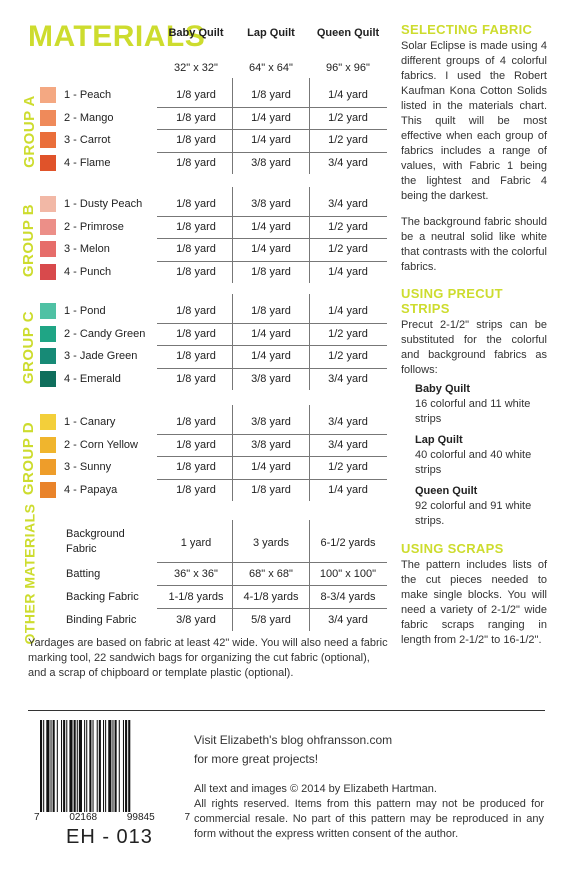  What do you see at coordinates (452, 548) in the screenshot?
I see `using-scraps-heading: USING SCRAPS` at bounding box center [452, 548].